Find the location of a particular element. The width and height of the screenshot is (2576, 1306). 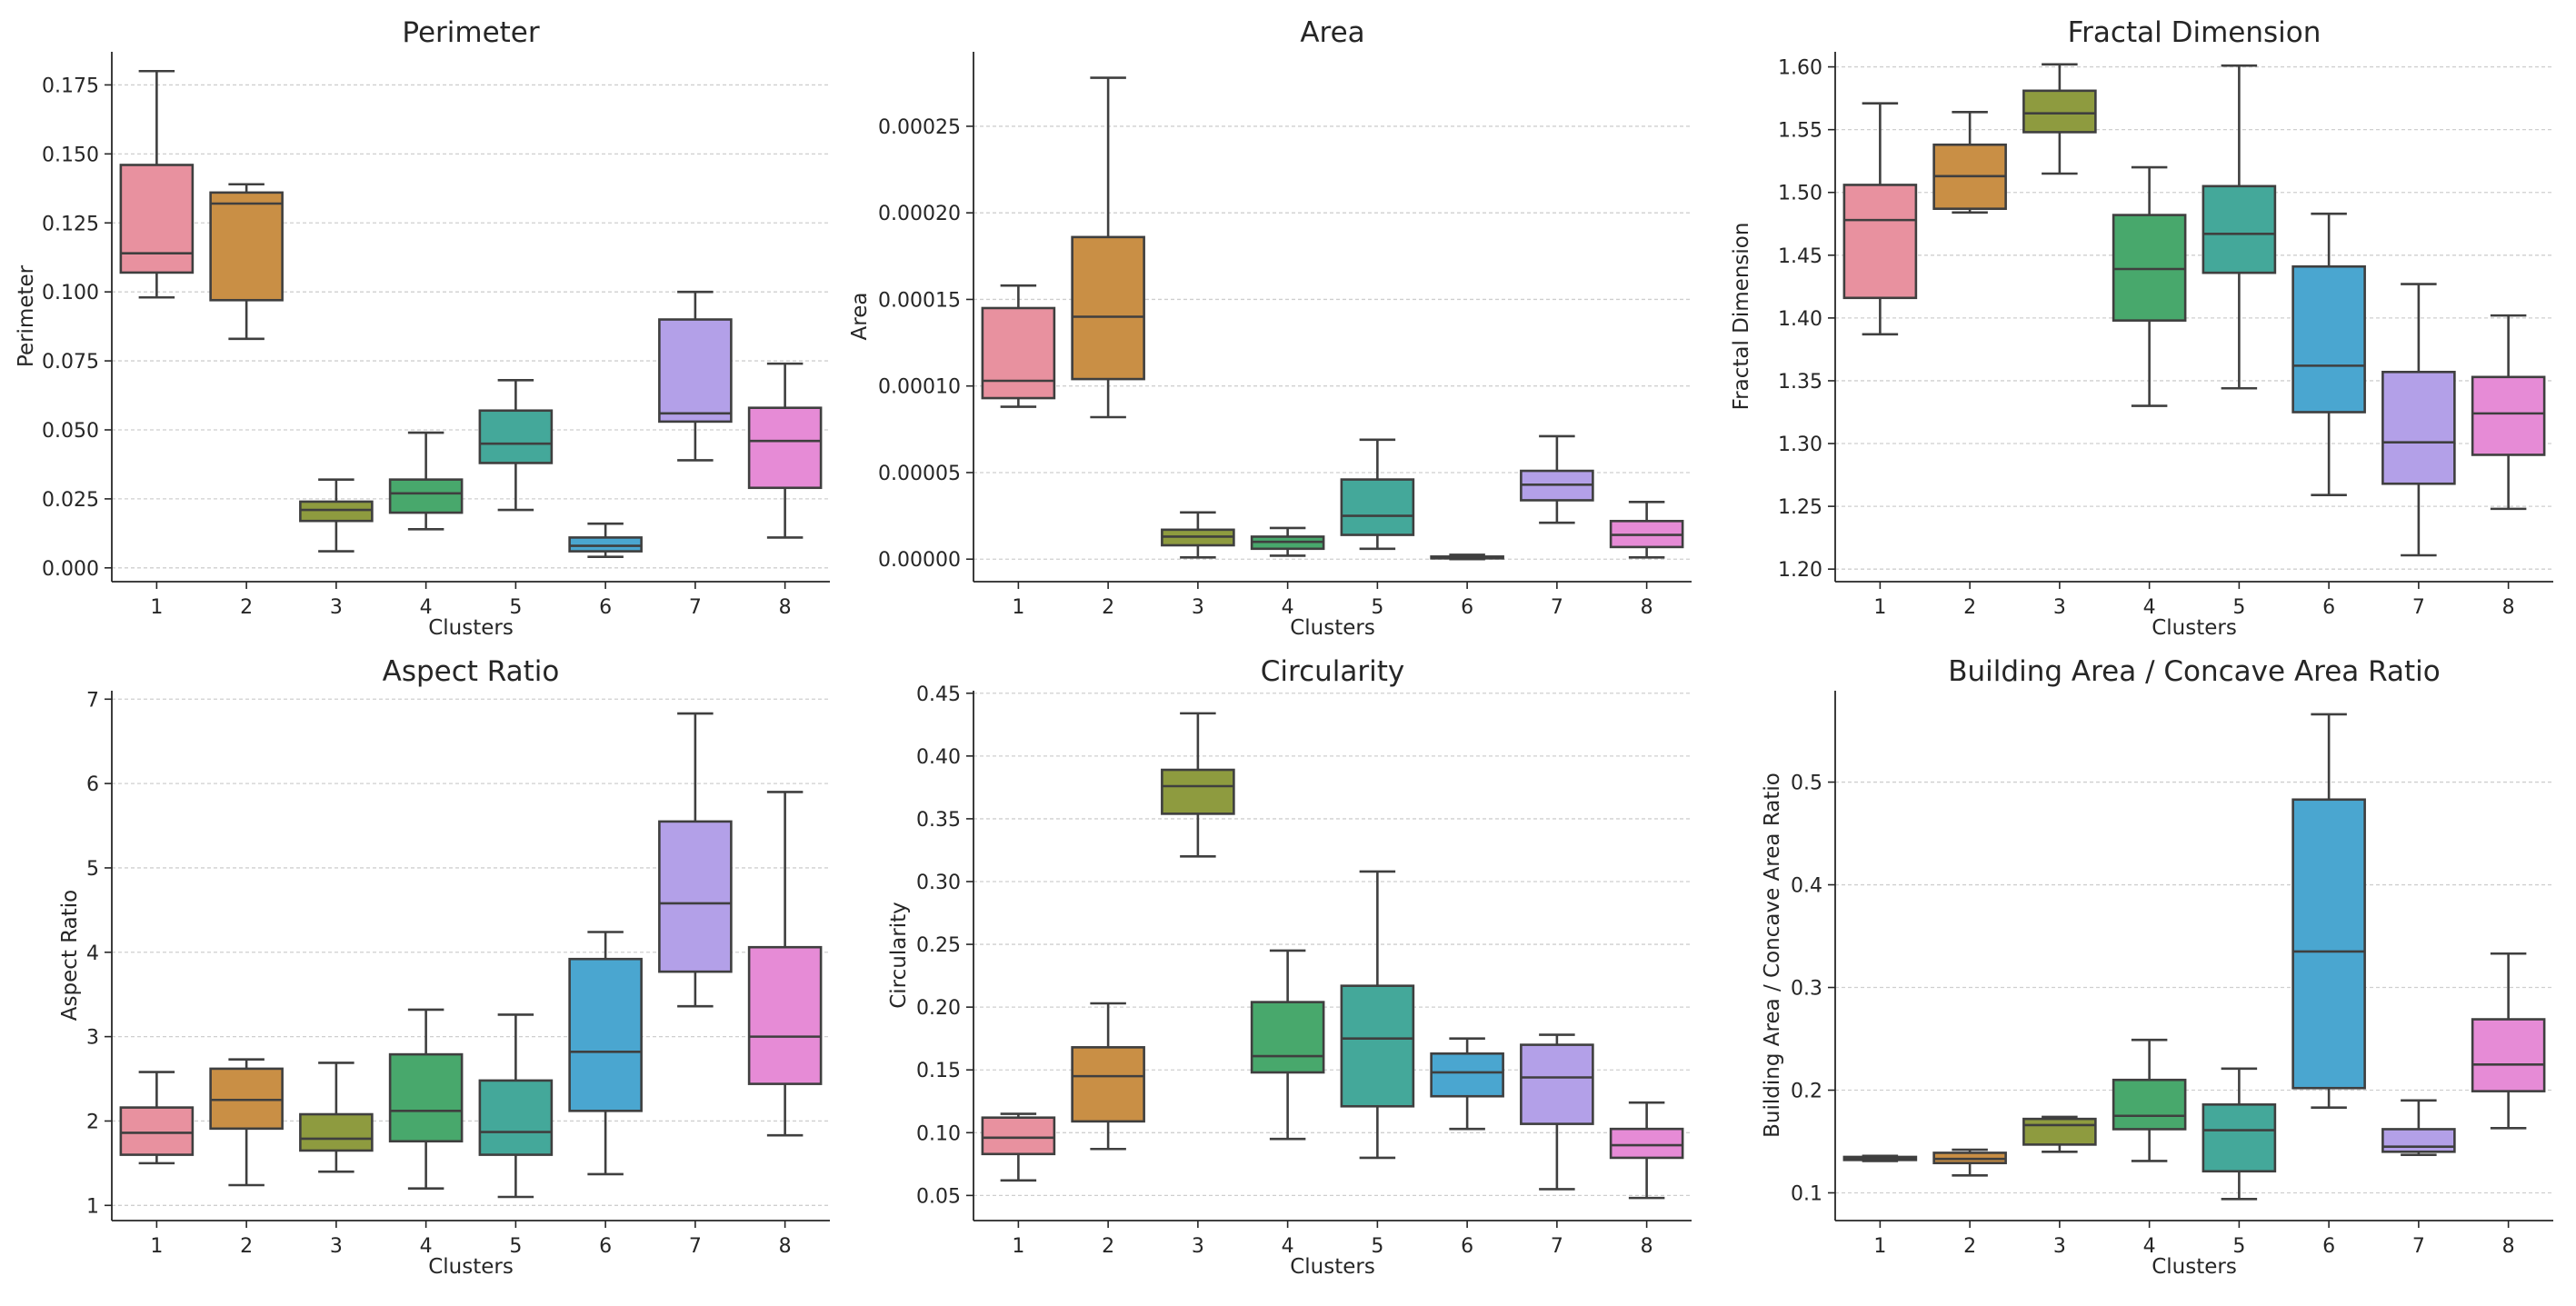

y-tick-label: 0.30 is located at coordinates (939, 883).